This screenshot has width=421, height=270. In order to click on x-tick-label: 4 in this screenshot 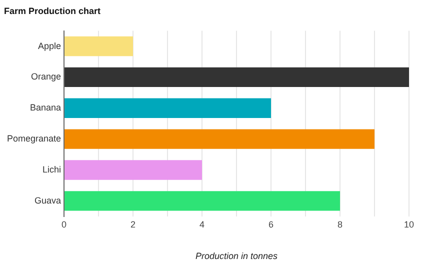, I will do `click(202, 224)`.